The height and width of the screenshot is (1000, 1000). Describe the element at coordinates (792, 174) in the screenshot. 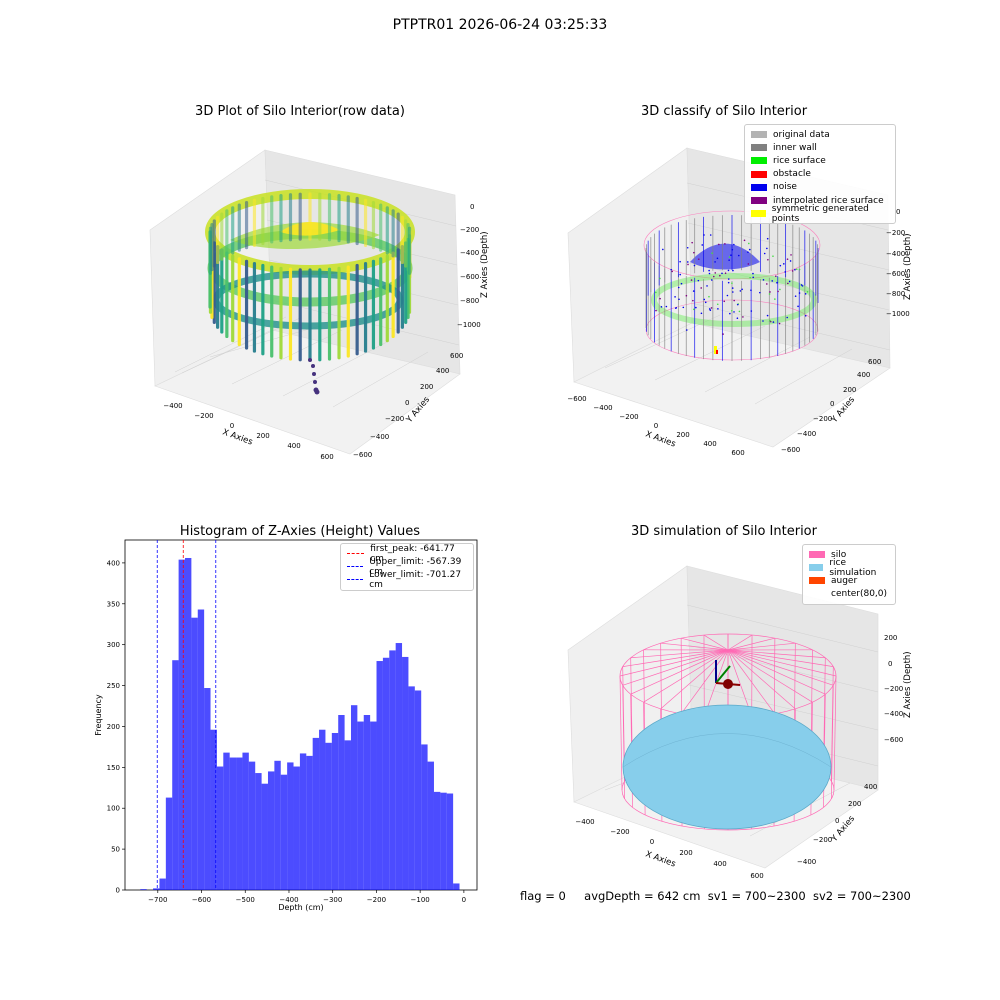

I see `legend-label: obstacle` at that location.